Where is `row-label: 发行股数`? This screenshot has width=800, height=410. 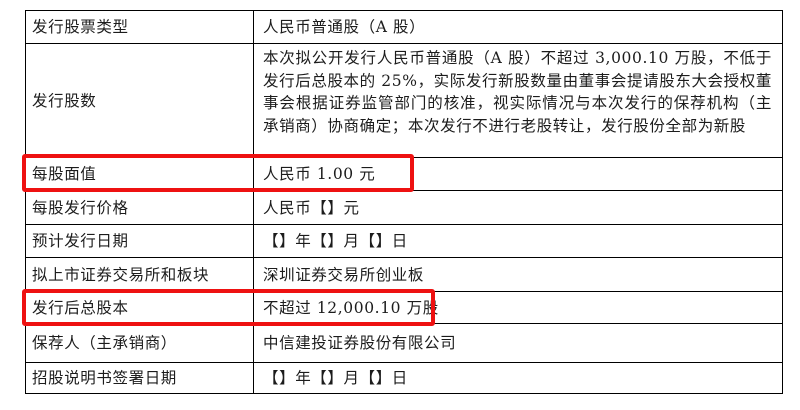 row-label: 发行股数 is located at coordinates (140, 100).